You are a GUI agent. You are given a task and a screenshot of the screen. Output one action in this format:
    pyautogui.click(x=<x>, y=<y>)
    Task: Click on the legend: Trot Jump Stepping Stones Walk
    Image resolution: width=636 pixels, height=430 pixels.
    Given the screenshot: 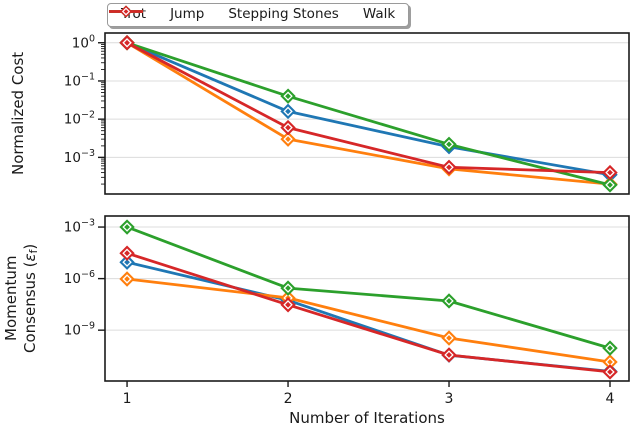 What is the action you would take?
    pyautogui.click(x=258, y=15)
    